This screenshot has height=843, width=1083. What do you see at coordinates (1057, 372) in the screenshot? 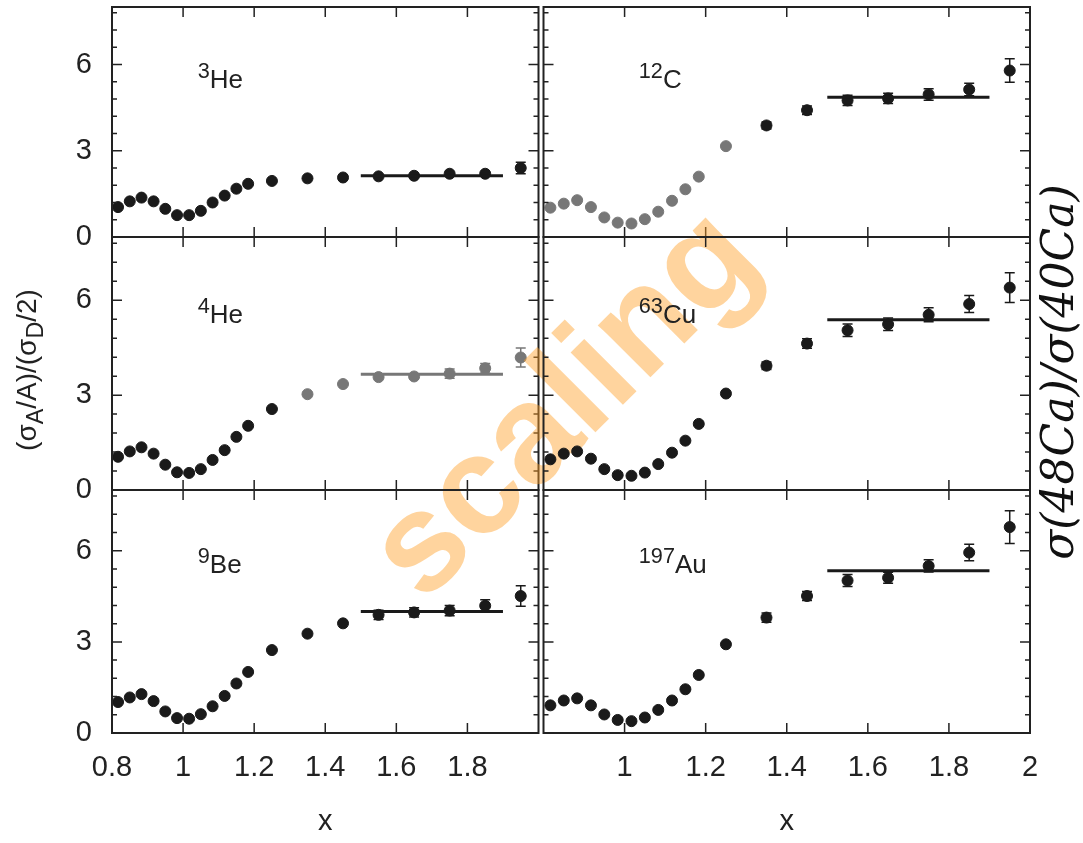
I see `y2-axis-title: σ(48Ca)/σ(40Ca)` at bounding box center [1057, 372].